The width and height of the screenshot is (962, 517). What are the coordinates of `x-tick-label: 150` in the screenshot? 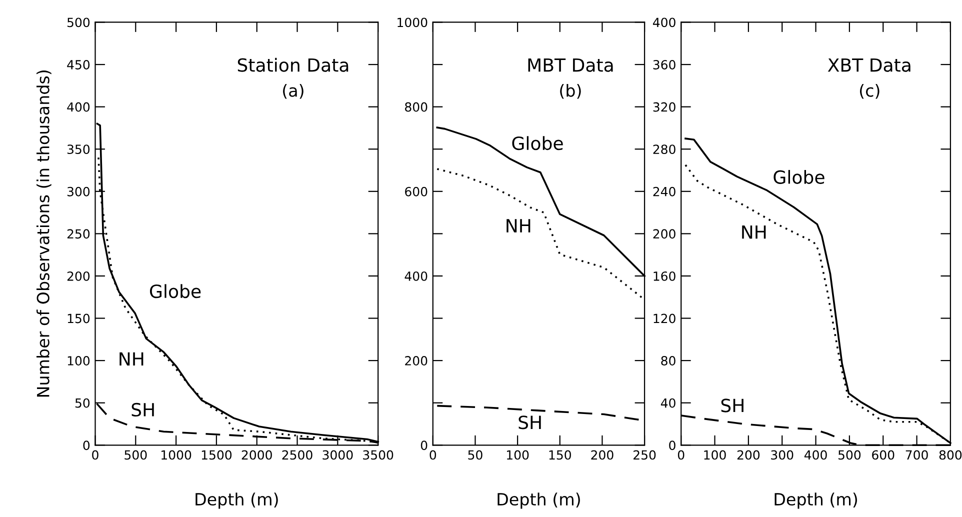 It's located at (560, 455).